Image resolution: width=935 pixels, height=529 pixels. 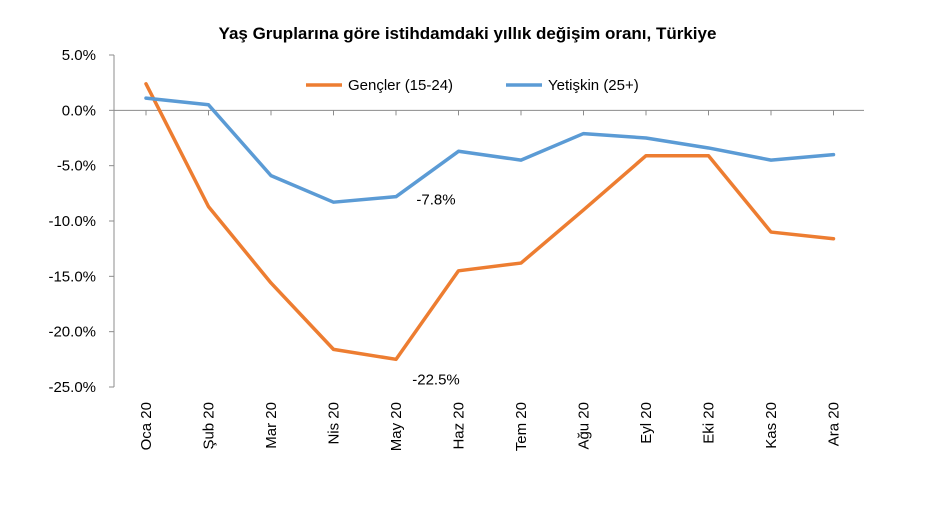 I want to click on x-tick-label: Tem 20, so click(x=521, y=426).